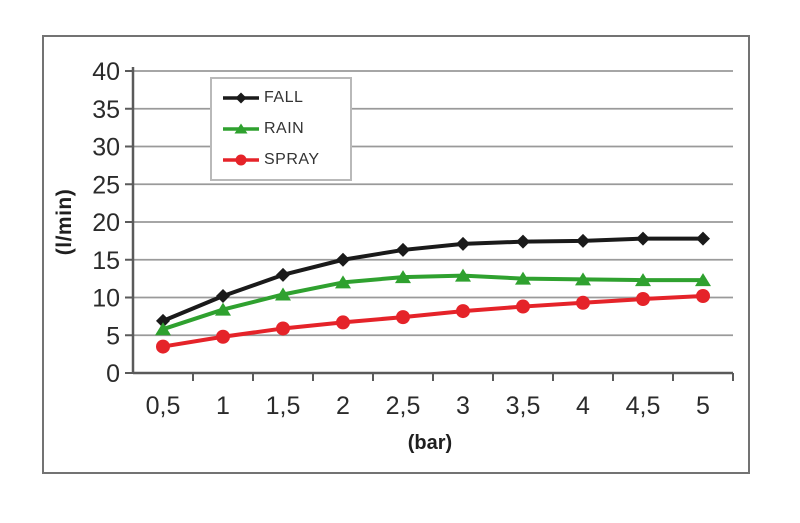 The width and height of the screenshot is (800, 523). I want to click on y-tick-label: 40, so click(106, 72).